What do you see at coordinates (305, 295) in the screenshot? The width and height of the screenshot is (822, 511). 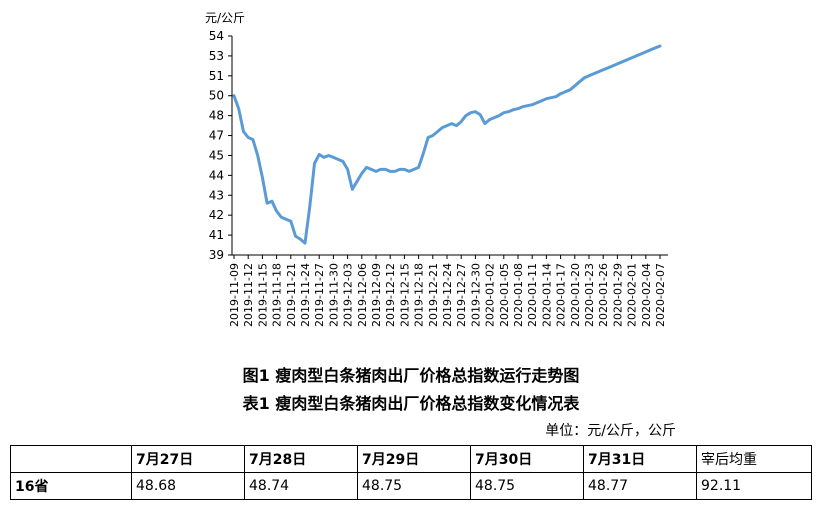 I see `x-tick-label: 2019-11-24` at bounding box center [305, 295].